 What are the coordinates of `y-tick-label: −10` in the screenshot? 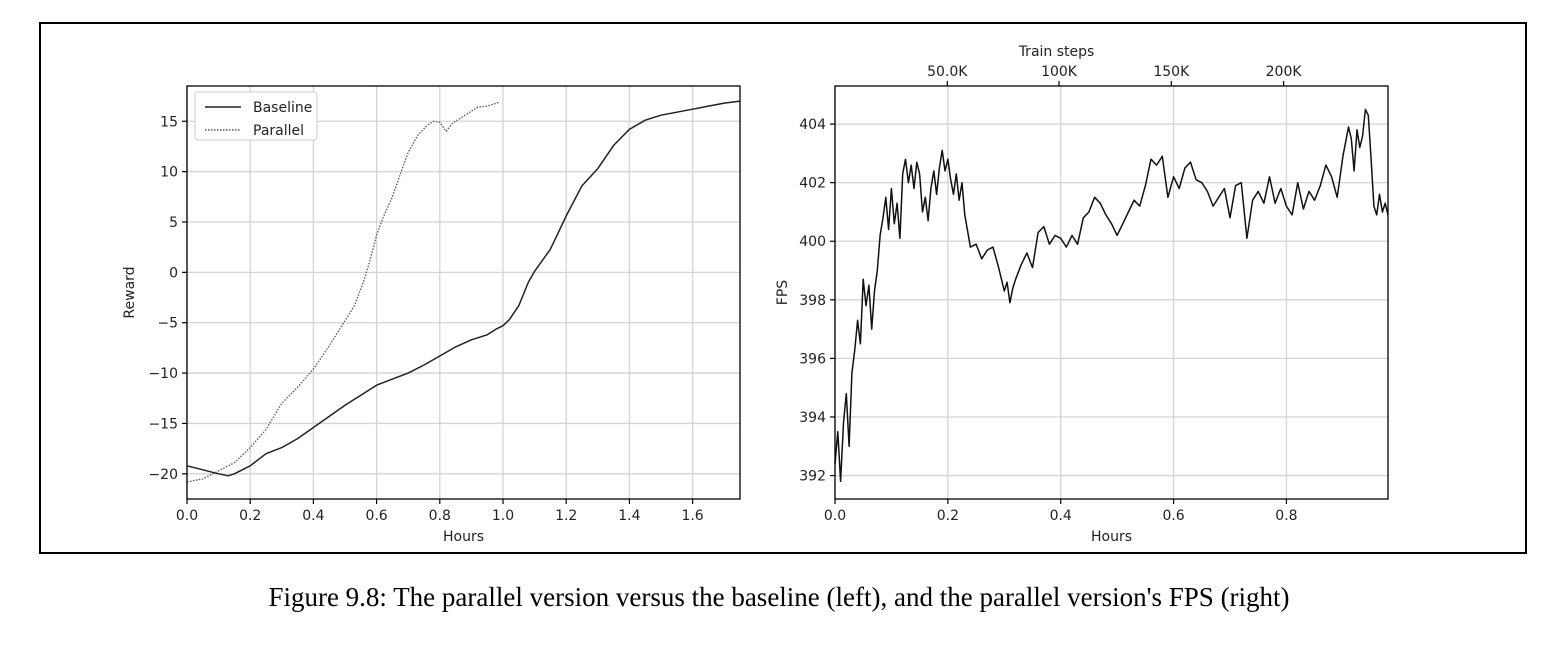 It's located at (163, 374).